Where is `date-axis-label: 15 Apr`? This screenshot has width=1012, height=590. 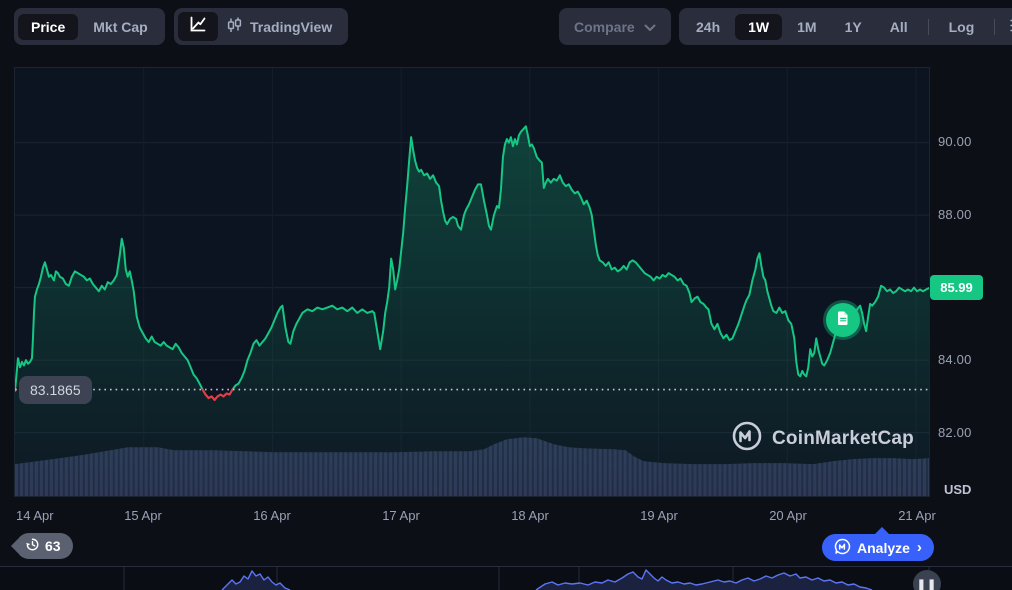
date-axis-label: 15 Apr is located at coordinates (143, 515).